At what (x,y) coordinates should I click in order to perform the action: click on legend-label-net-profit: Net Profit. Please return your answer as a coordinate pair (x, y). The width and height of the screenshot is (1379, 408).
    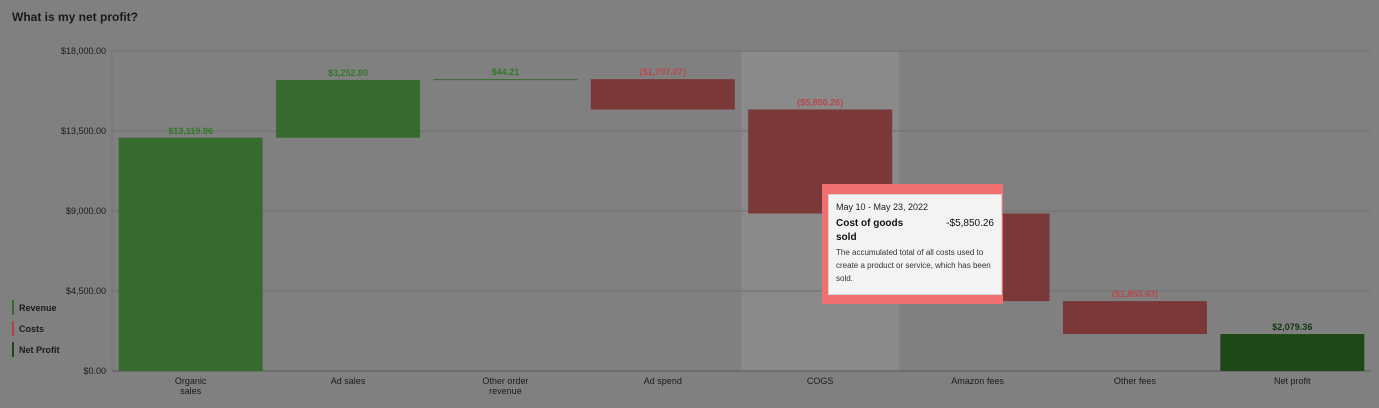
    Looking at the image, I should click on (39, 349).